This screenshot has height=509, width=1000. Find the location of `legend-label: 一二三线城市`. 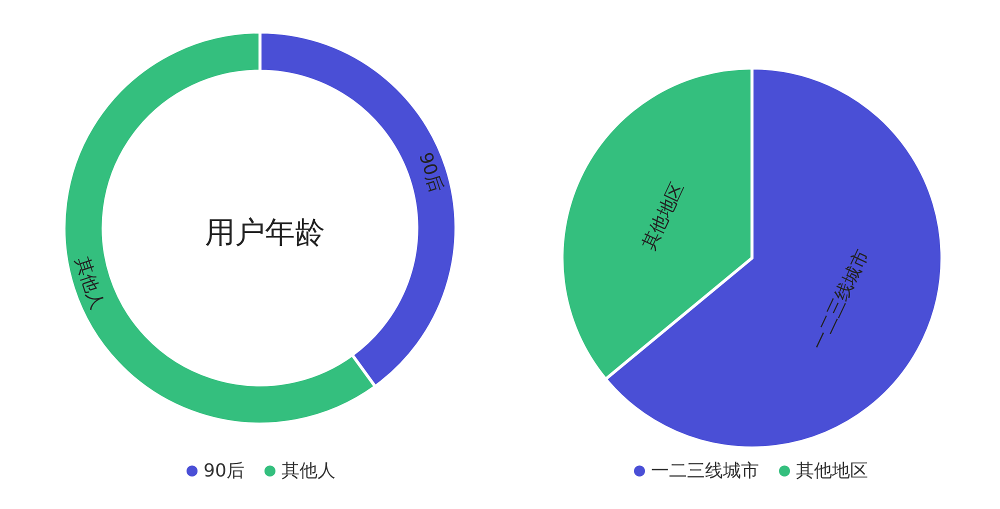

legend-label: 一二三线城市 is located at coordinates (705, 471).